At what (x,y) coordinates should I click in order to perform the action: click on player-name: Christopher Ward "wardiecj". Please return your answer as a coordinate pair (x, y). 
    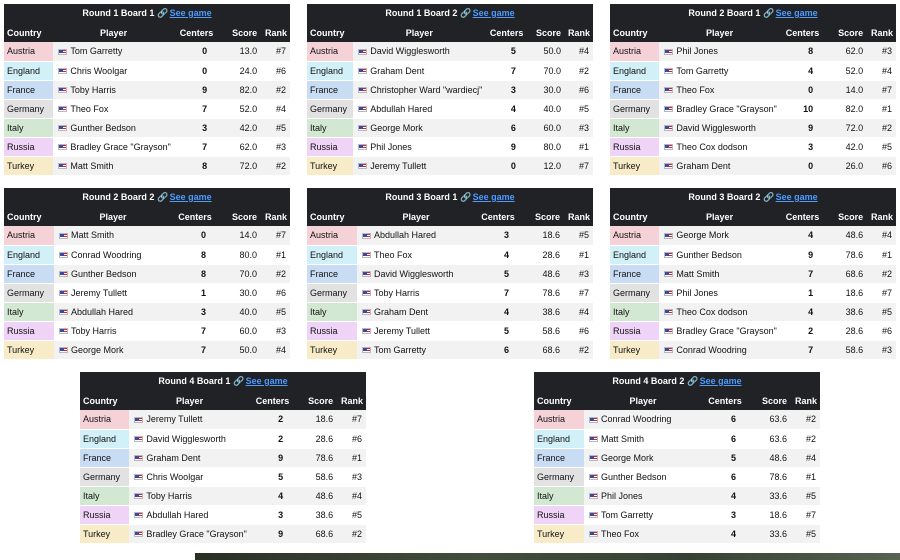
    Looking at the image, I should click on (426, 89).